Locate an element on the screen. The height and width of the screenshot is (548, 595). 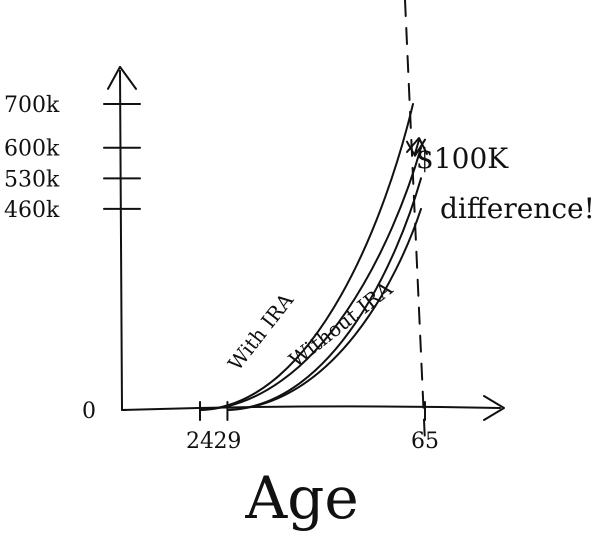
y-tick-label: 460k is located at coordinates (32, 210).